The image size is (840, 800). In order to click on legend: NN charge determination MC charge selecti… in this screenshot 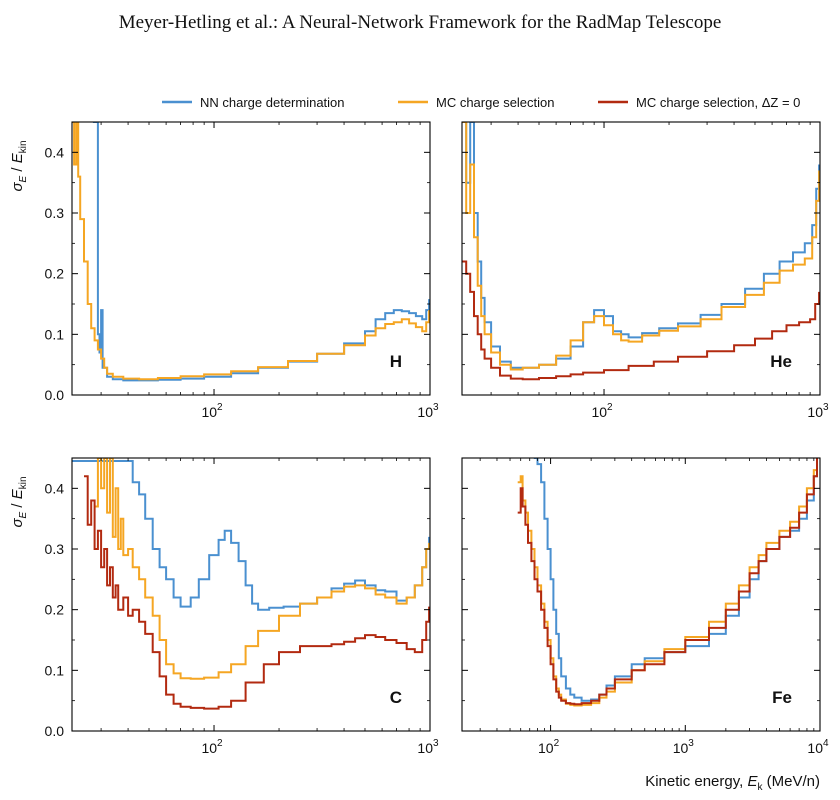, I will do `click(481, 102)`.